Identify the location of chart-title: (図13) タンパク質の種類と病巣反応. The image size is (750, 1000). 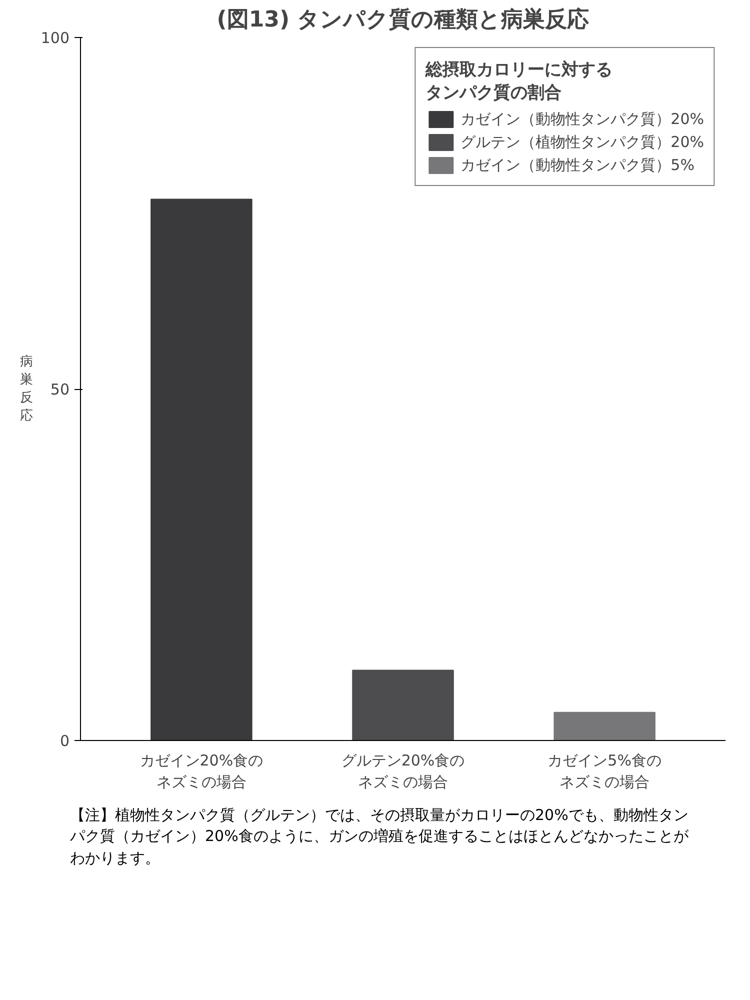
(403, 19).